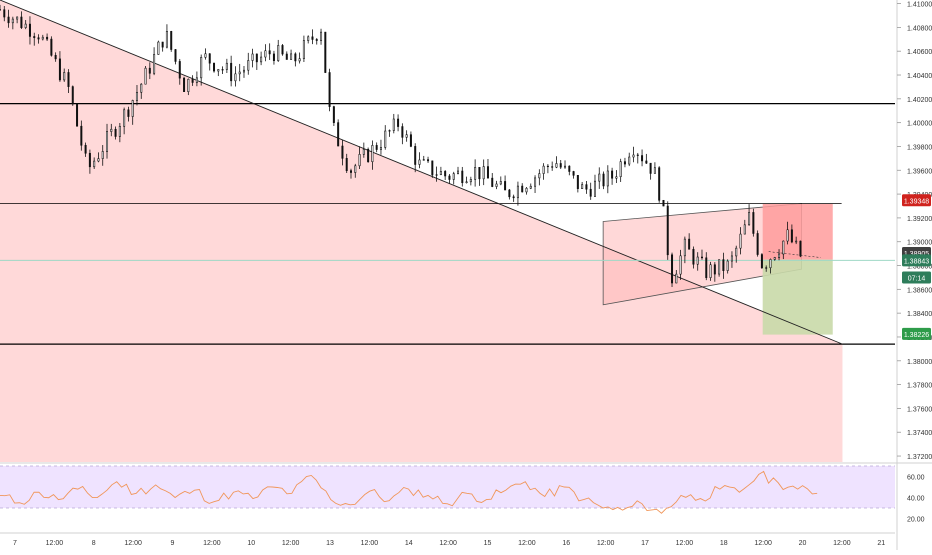 The width and height of the screenshot is (932, 555). What do you see at coordinates (919, 52) in the screenshot?
I see `y-tick-label: 1.40600` at bounding box center [919, 52].